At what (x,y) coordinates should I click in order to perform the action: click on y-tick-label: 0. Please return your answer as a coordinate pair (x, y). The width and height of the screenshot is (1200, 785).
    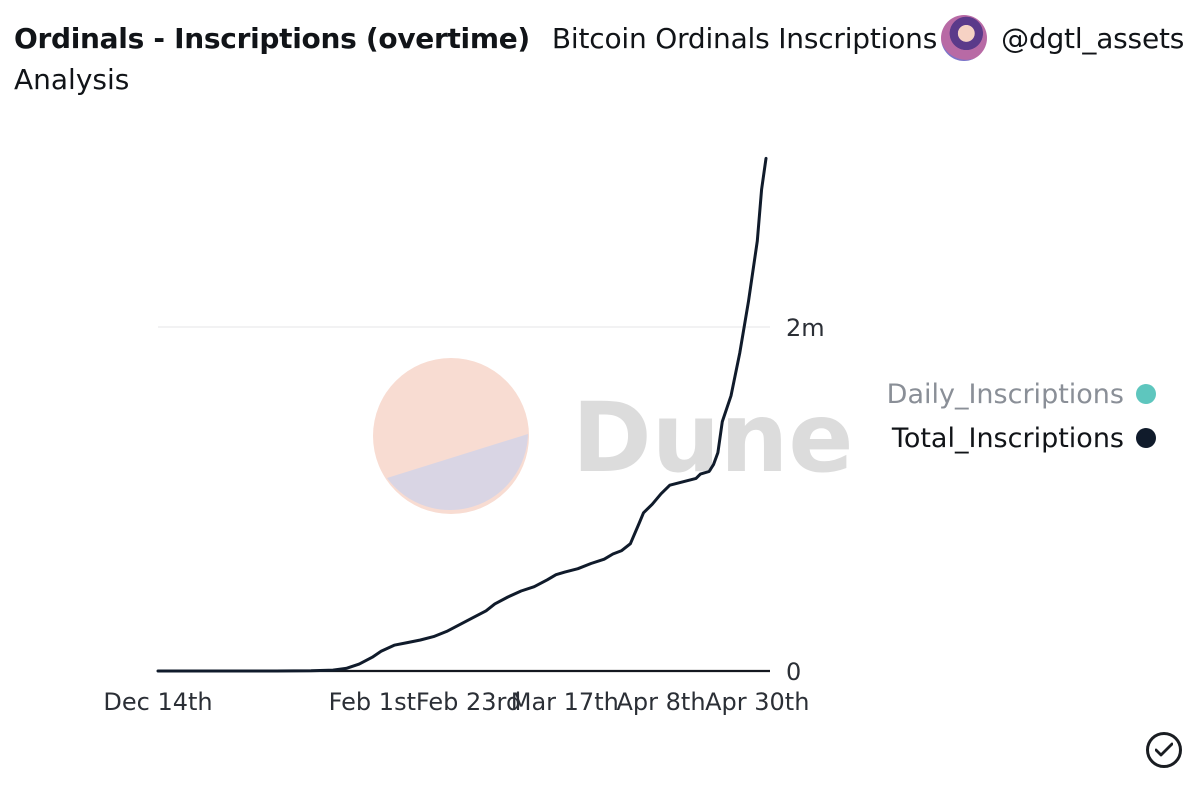
    Looking at the image, I should click on (793, 672).